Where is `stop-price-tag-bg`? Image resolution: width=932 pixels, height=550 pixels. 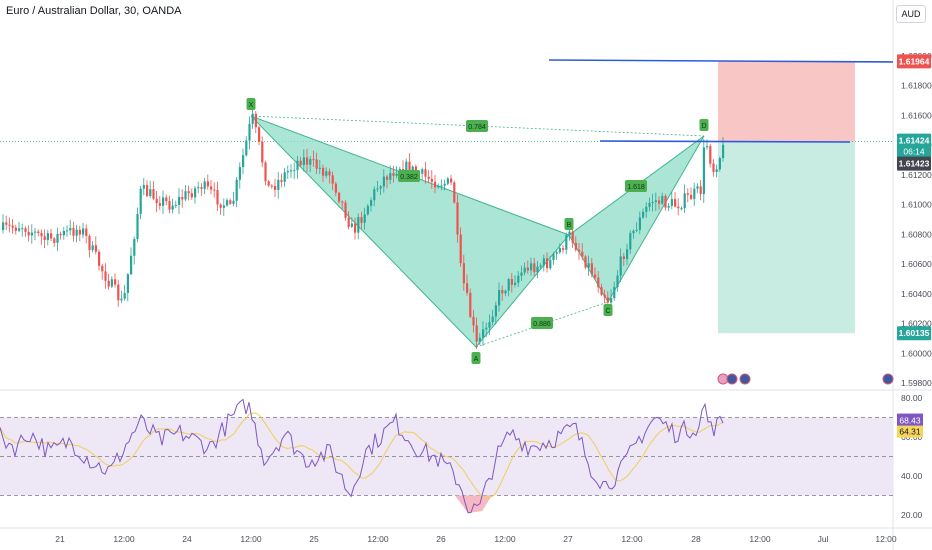 stop-price-tag-bg is located at coordinates (914, 61).